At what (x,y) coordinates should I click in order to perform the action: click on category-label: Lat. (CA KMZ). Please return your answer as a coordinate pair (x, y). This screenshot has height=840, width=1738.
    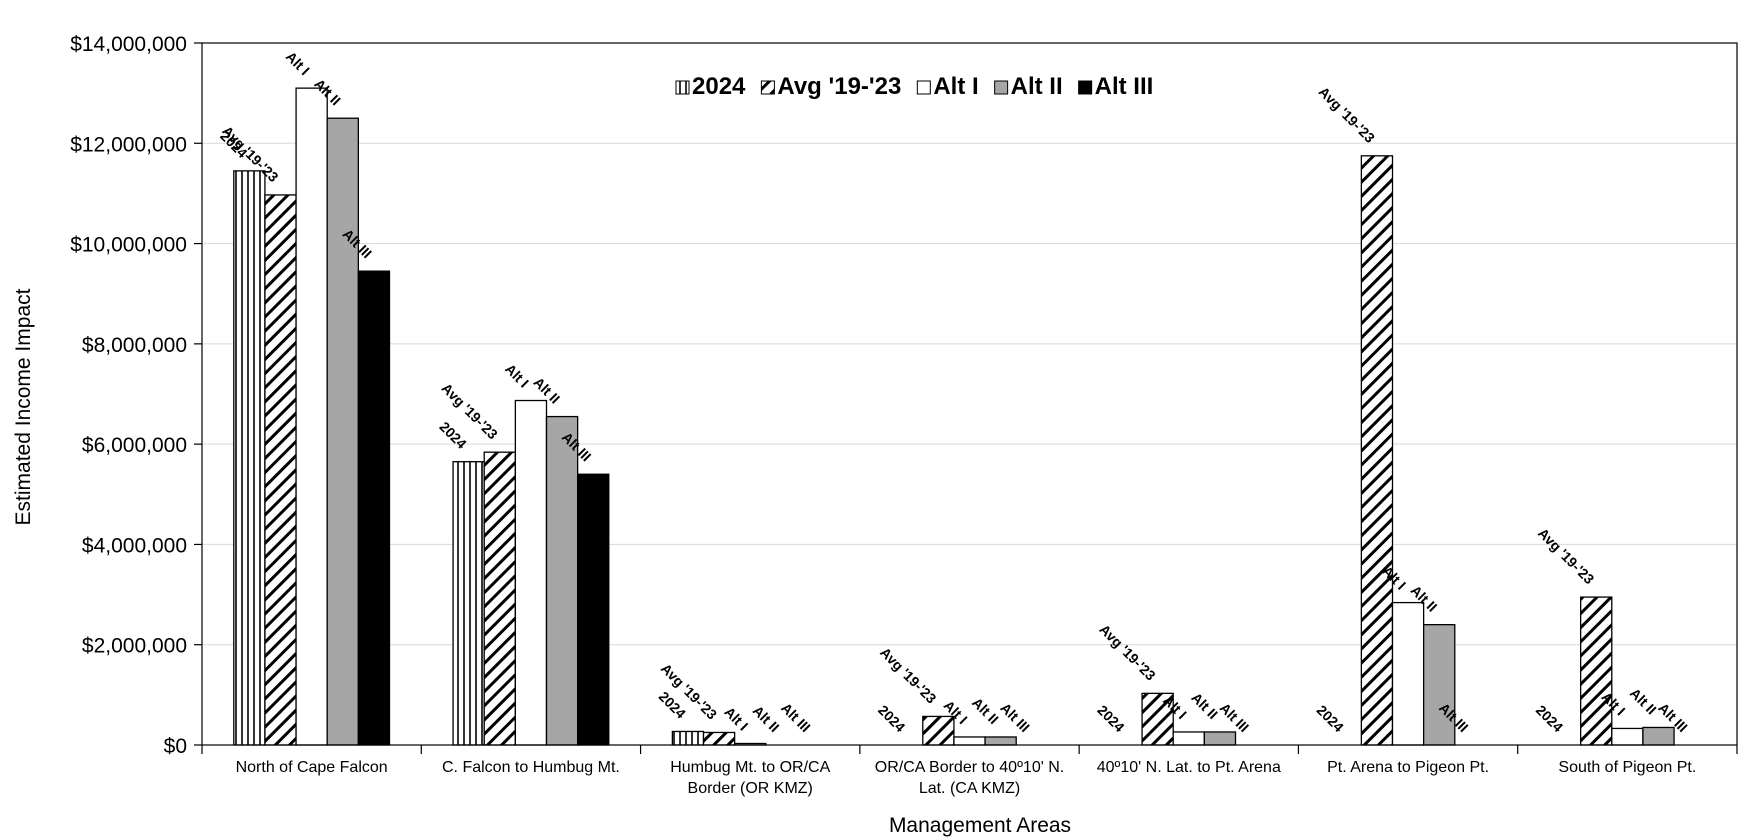
    Looking at the image, I should click on (969, 788).